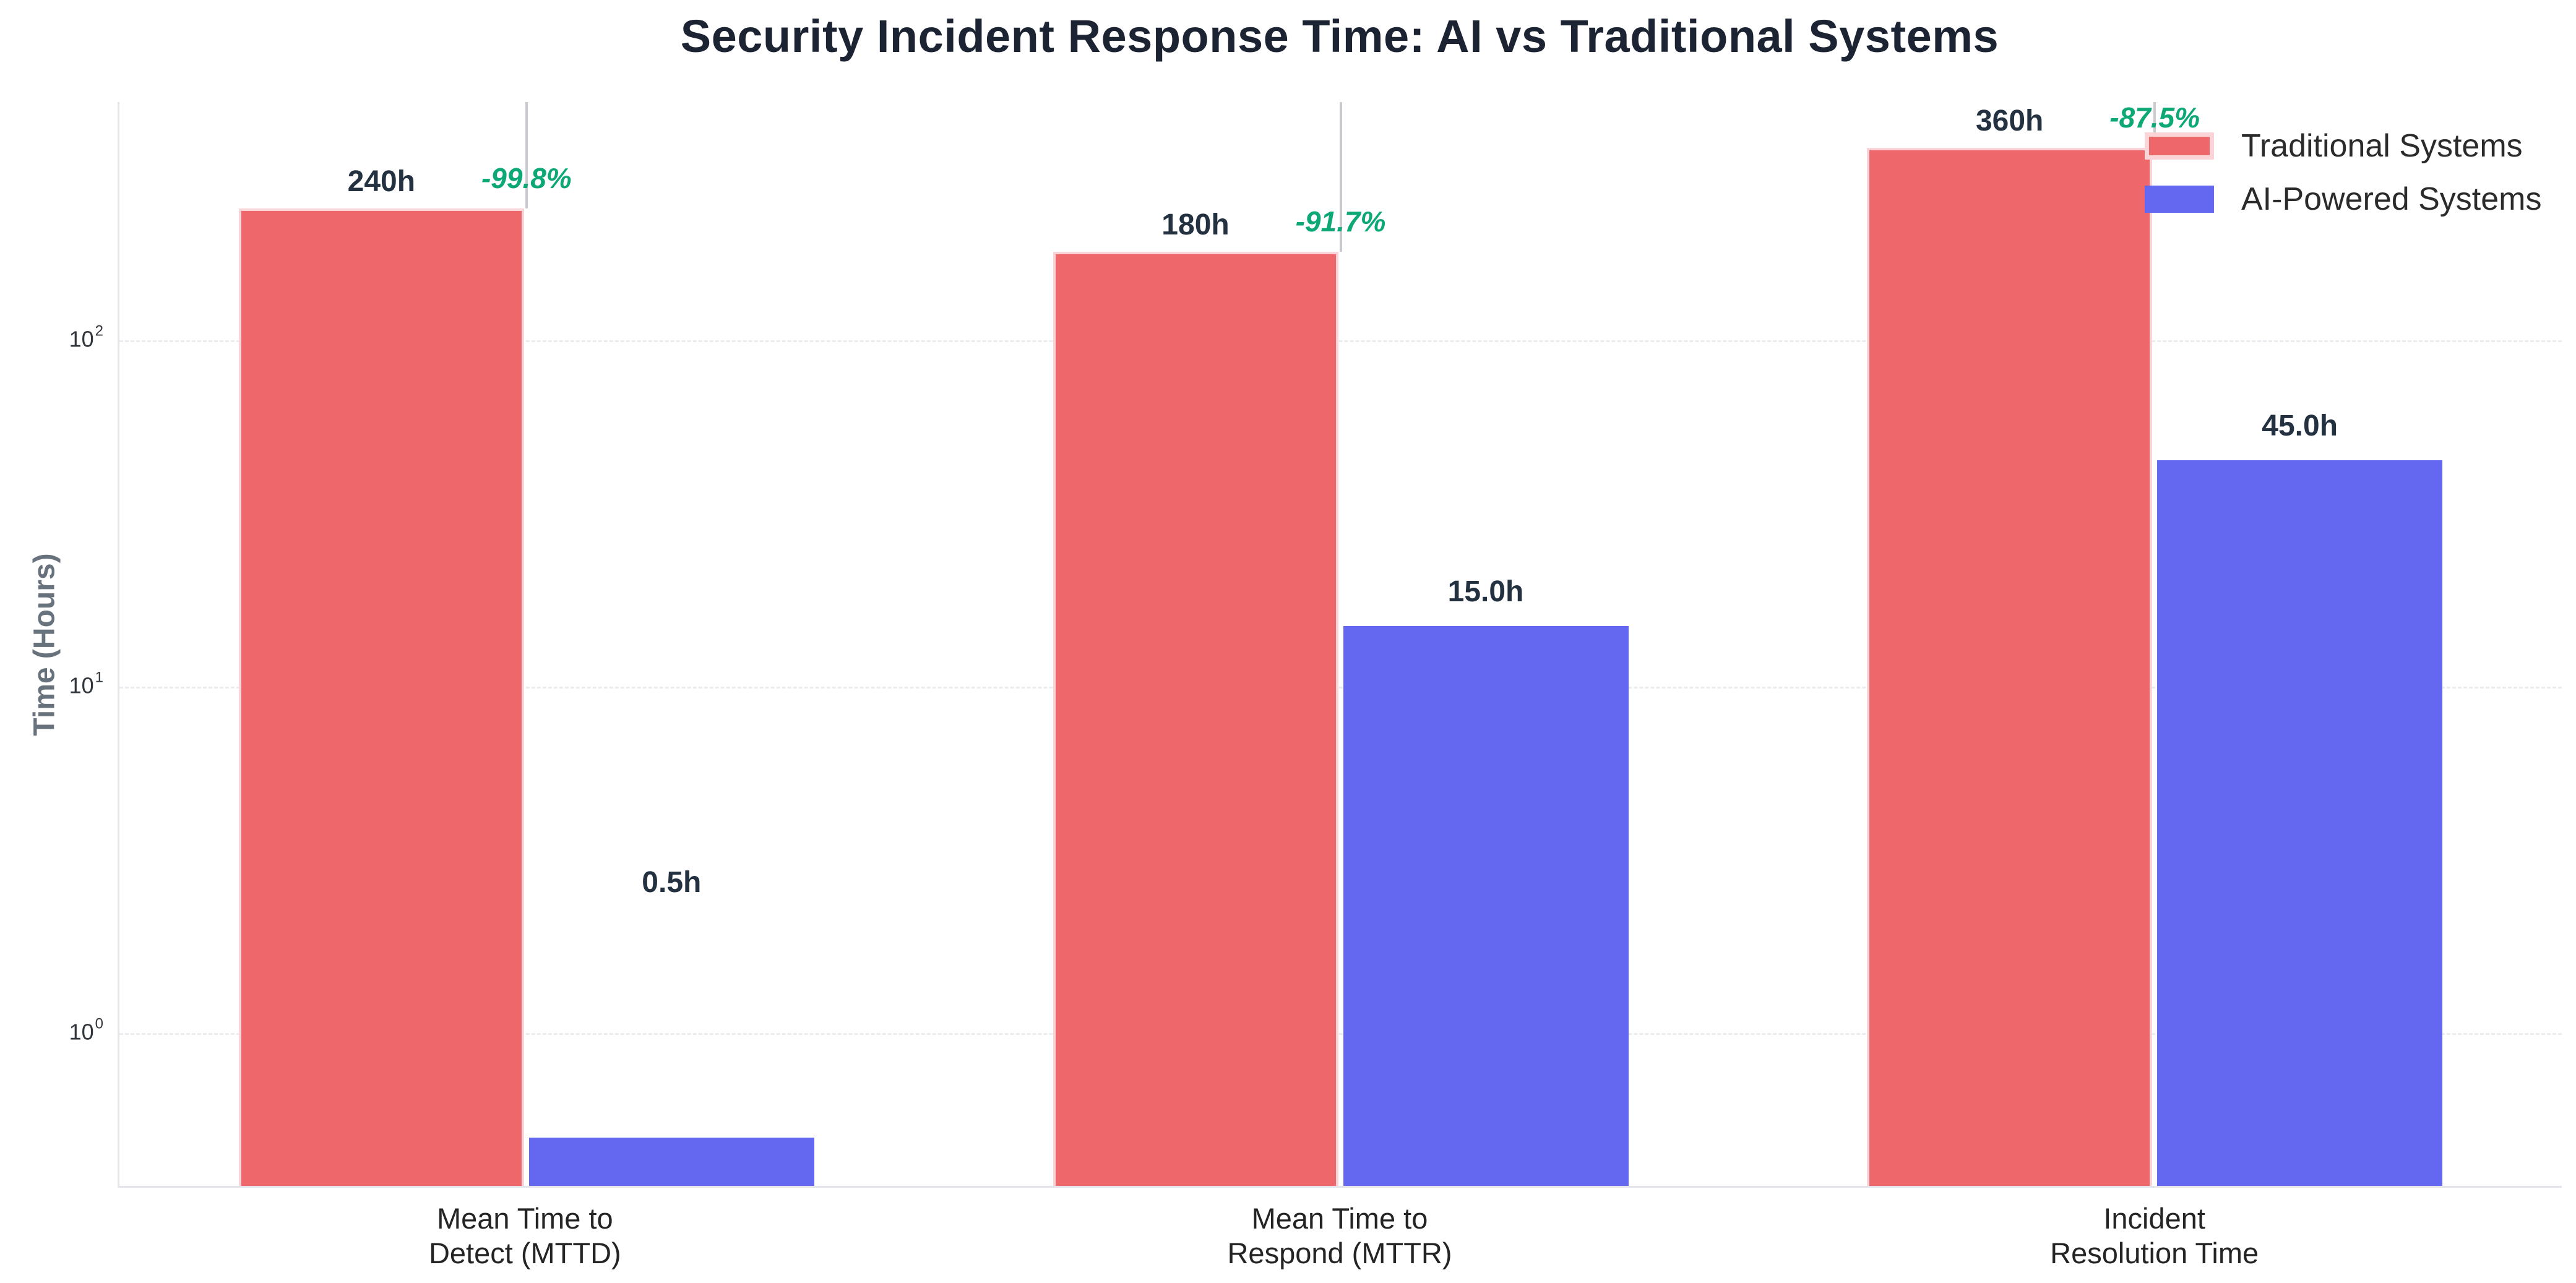 The height and width of the screenshot is (1283, 2576). Describe the element at coordinates (381, 182) in the screenshot. I see `value-label-traditional: 240h` at that location.